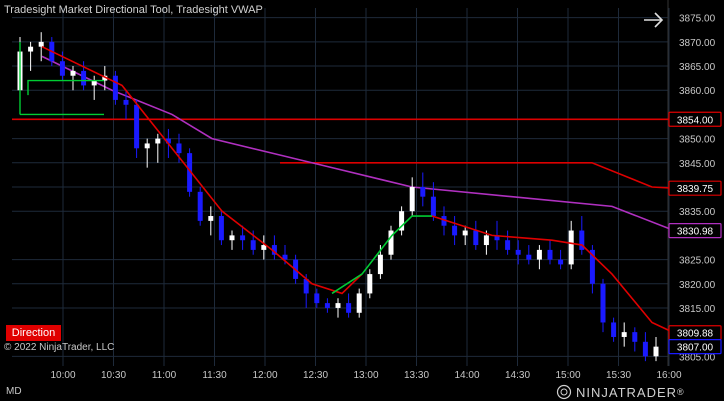  I want to click on x-tick-label: 15:30, so click(618, 375).